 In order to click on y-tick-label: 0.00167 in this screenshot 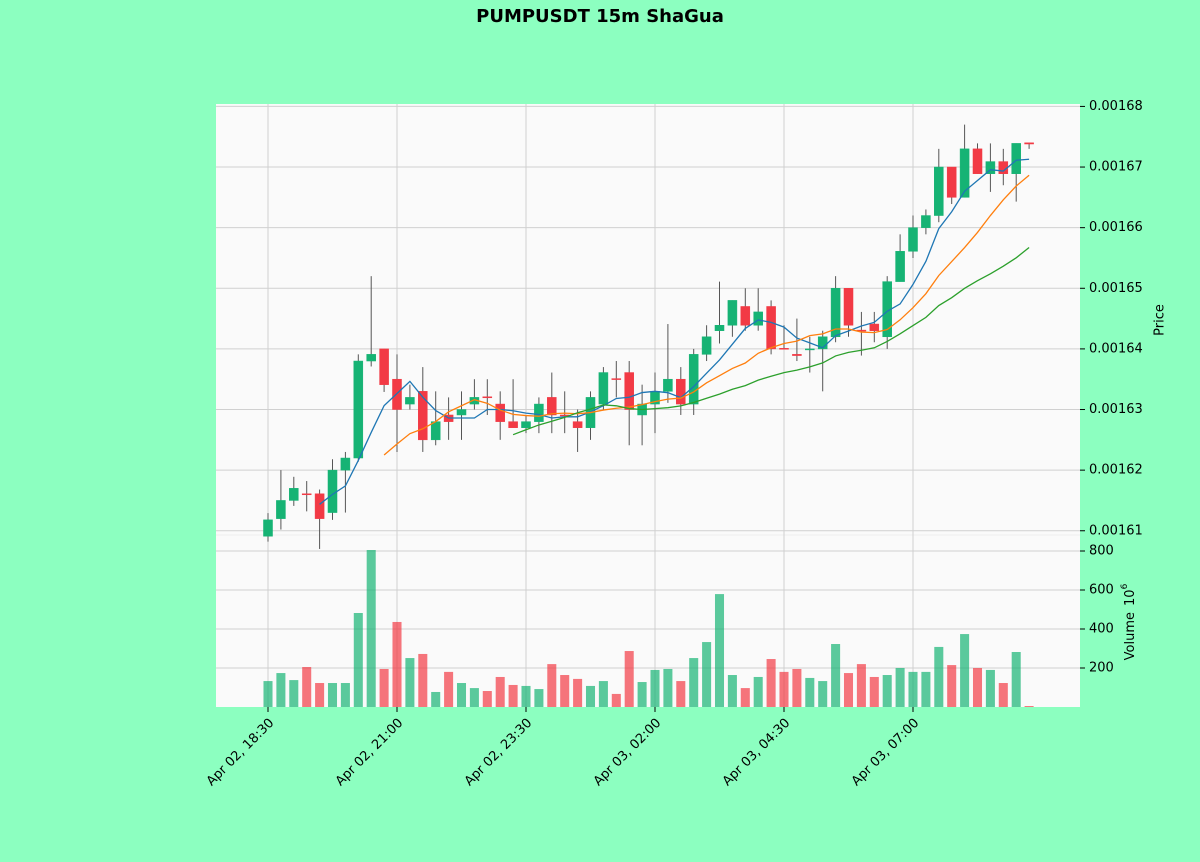, I will do `click(1116, 167)`.